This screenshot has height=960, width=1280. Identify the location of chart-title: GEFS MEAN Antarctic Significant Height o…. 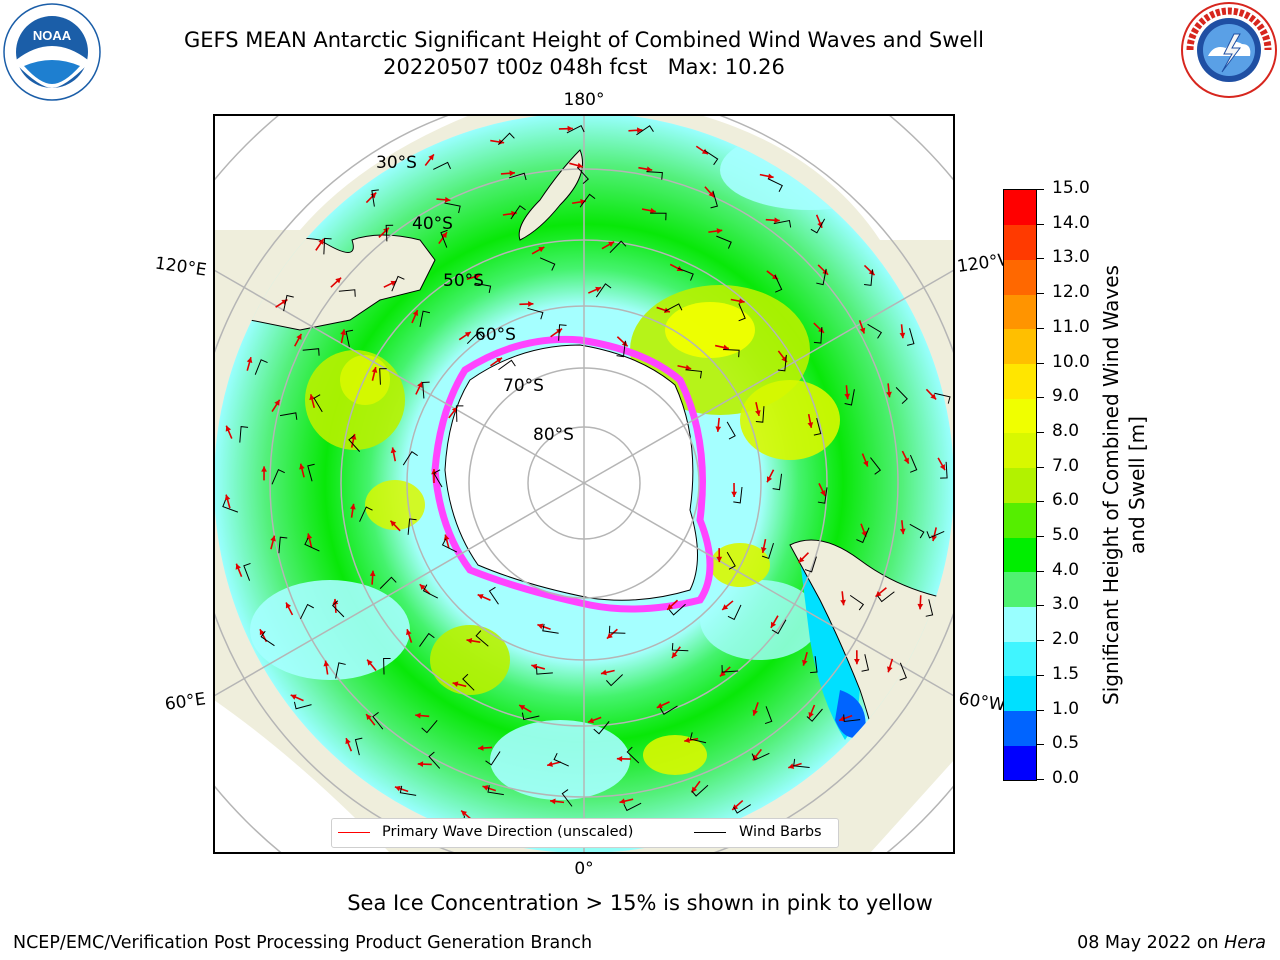
(584, 40).